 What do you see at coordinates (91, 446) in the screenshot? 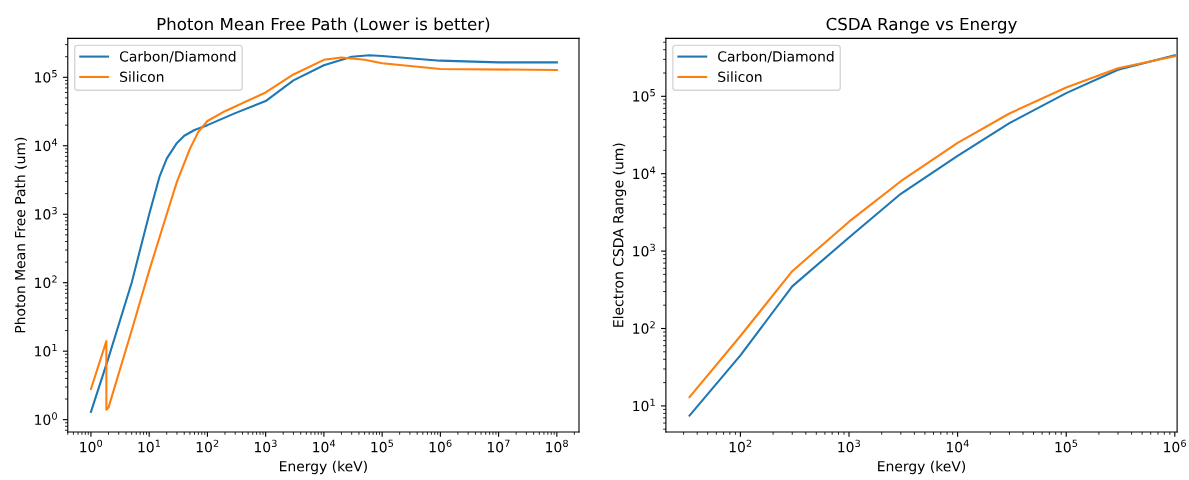
I see `x-tick-label: 10$^{0}$` at bounding box center [91, 446].